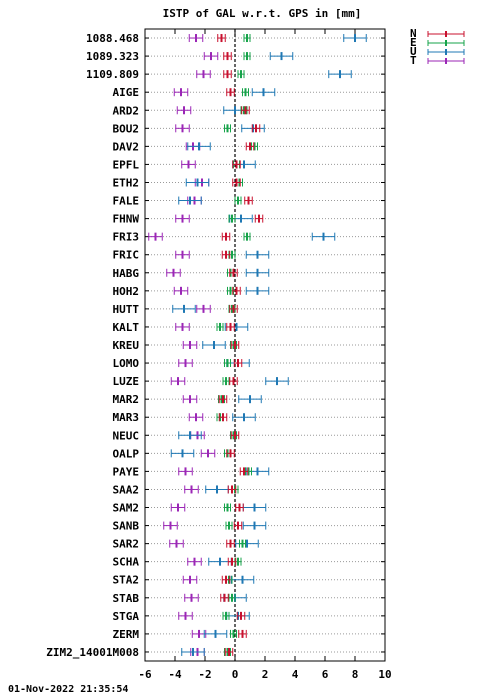 The height and width of the screenshot is (695, 480). What do you see at coordinates (126, 598) in the screenshot?
I see `y-tick-label: STAB` at bounding box center [126, 598].